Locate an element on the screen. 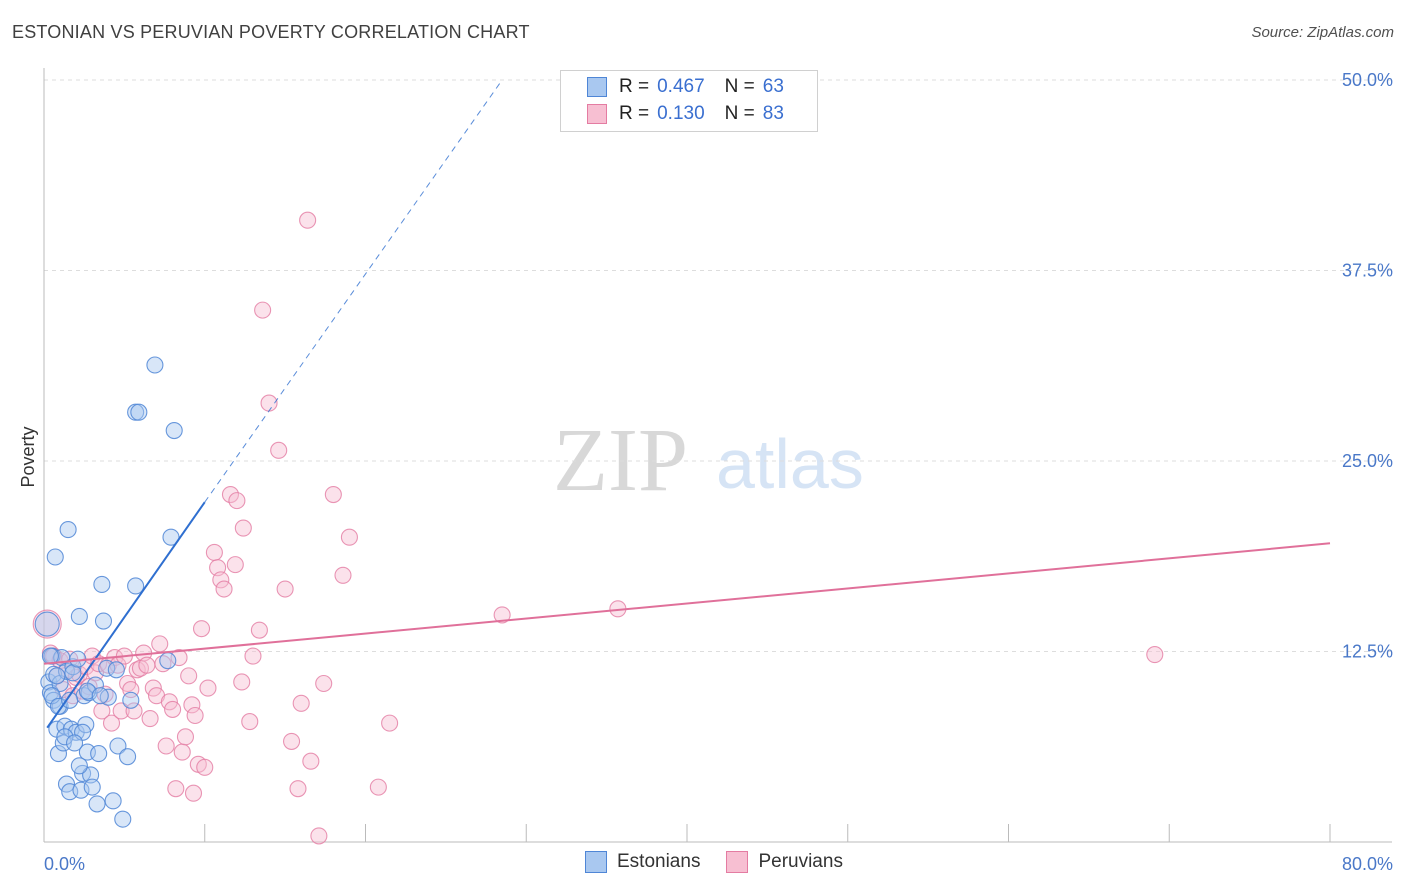 This screenshot has height=892, width=1406. series-legend: Estonians Peruvians is located at coordinates (727, 862).